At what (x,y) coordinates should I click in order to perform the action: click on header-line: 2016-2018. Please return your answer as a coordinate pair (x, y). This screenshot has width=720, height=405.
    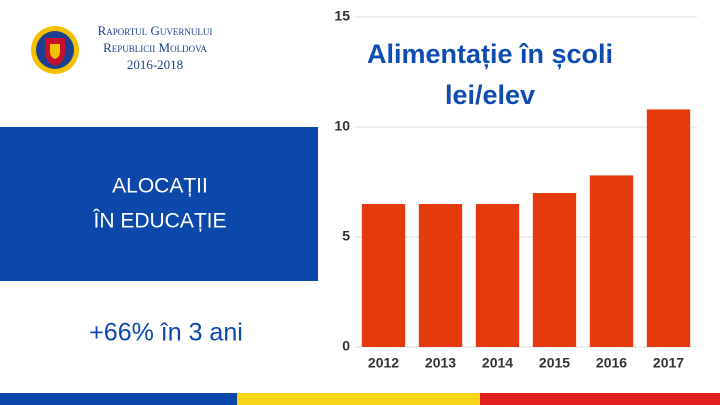
    Looking at the image, I should click on (155, 64).